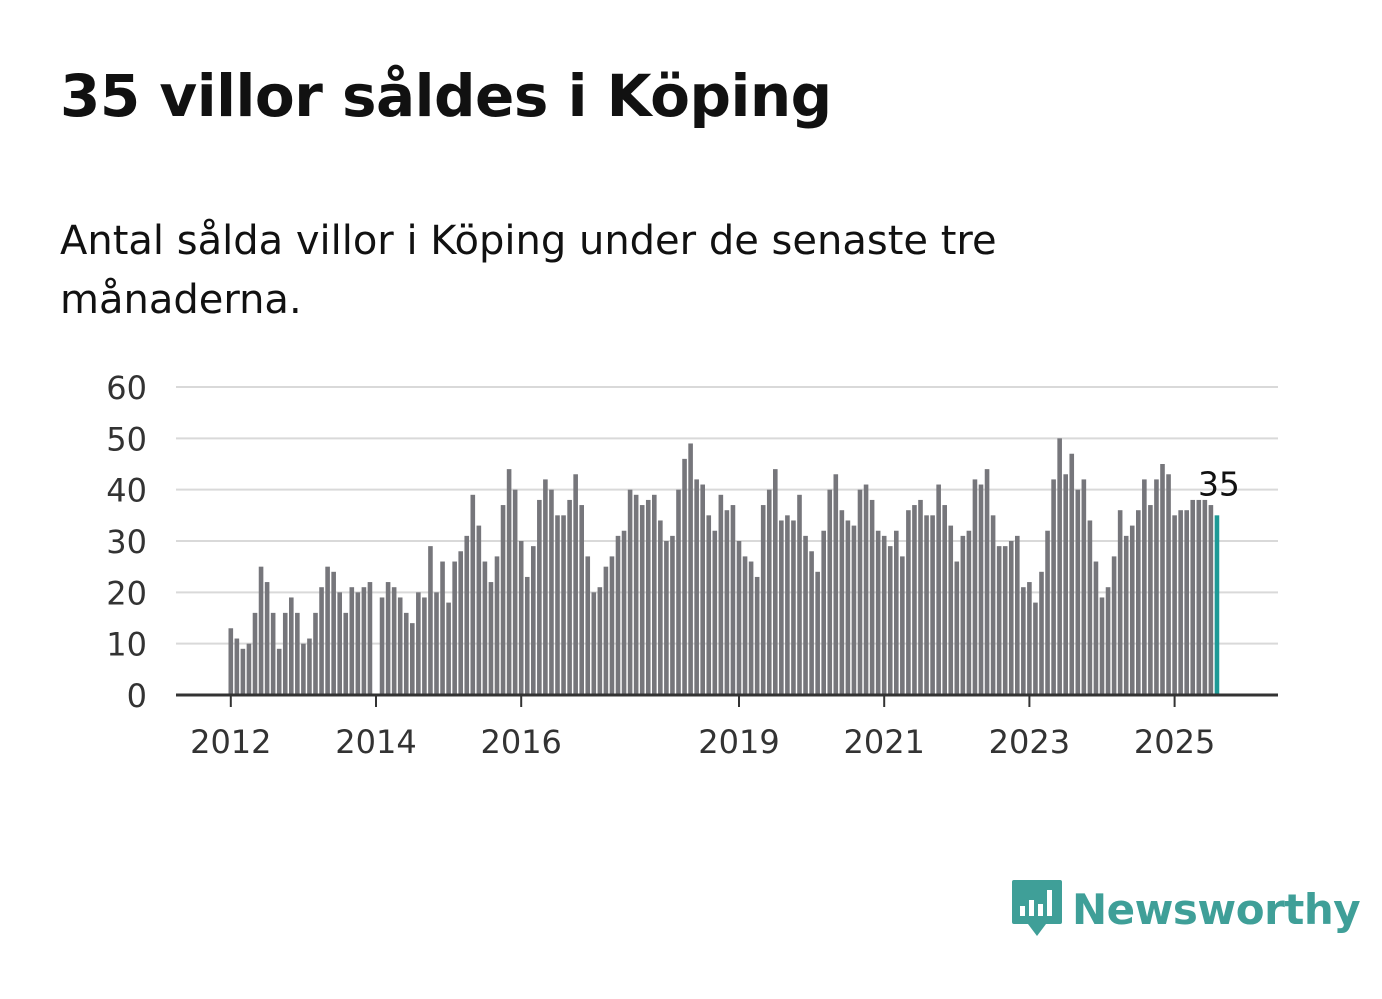  I want to click on bar-latest, so click(1217, 605).